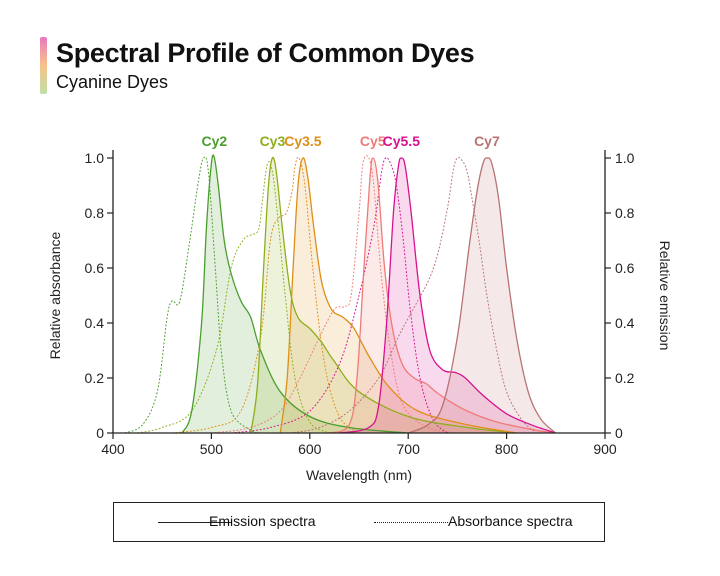  What do you see at coordinates (409, 449) in the screenshot?
I see `x-tick-label: 700` at bounding box center [409, 449].